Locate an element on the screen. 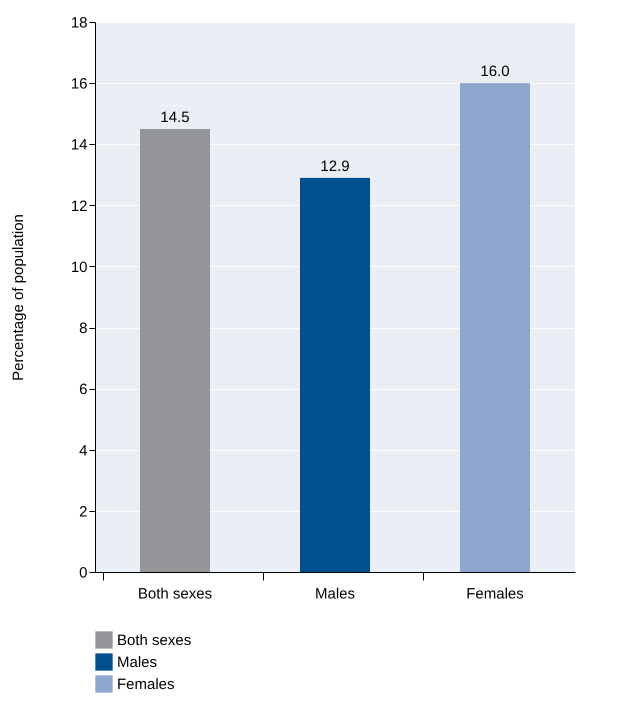  y-tick-label: 10 is located at coordinates (79, 267).